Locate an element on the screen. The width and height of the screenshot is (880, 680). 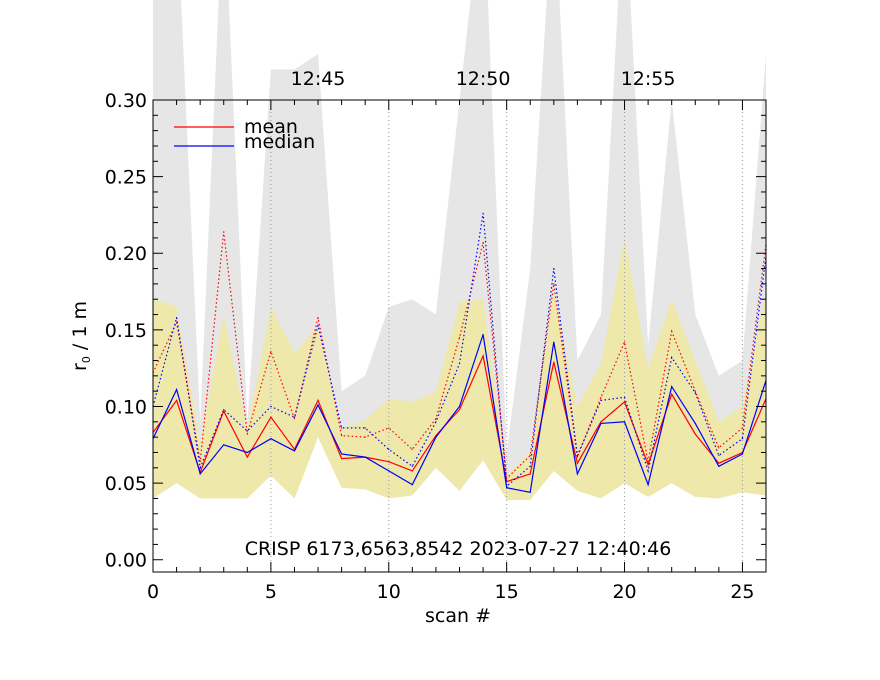
y-tick-label: 0.30 is located at coordinates (126, 101).